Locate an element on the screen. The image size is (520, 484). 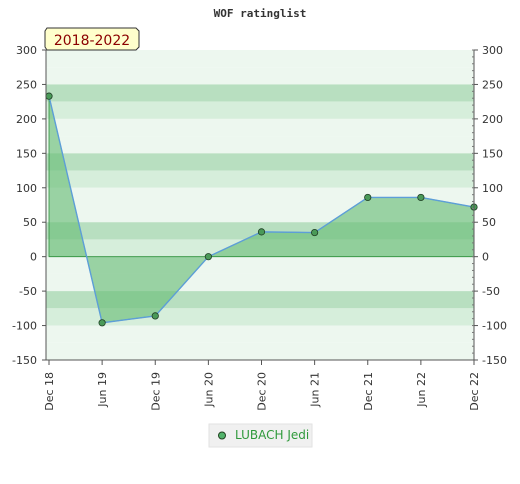
y-tick-label-left: 0 is located at coordinates (33, 257).